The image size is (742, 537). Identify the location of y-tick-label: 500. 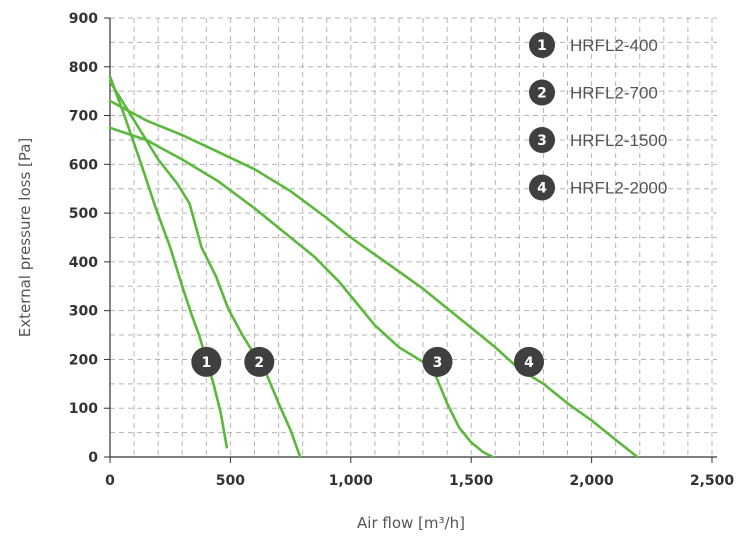
(83, 214).